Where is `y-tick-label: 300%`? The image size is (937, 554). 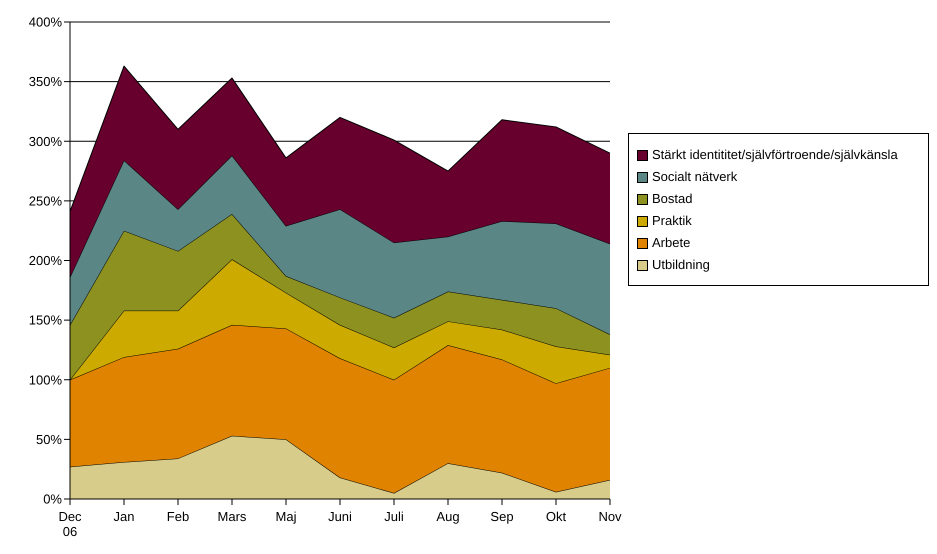 y-tick-label: 300% is located at coordinates (45, 141).